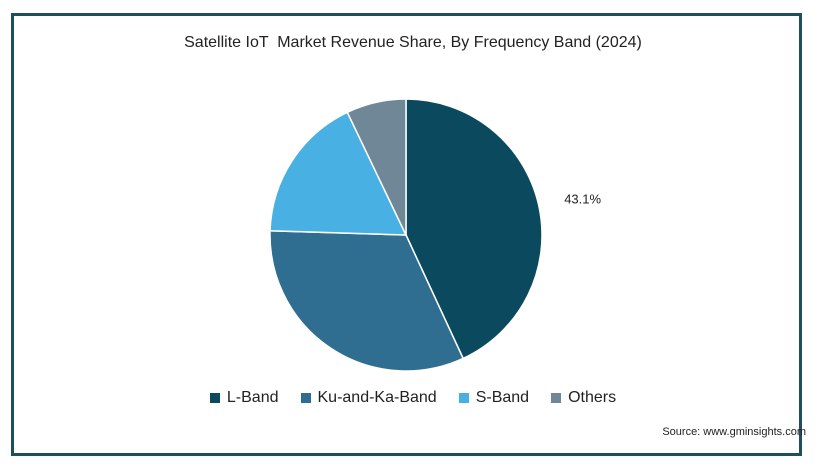  What do you see at coordinates (367, 300) in the screenshot?
I see `pie-slice-ku-and-ka-band` at bounding box center [367, 300].